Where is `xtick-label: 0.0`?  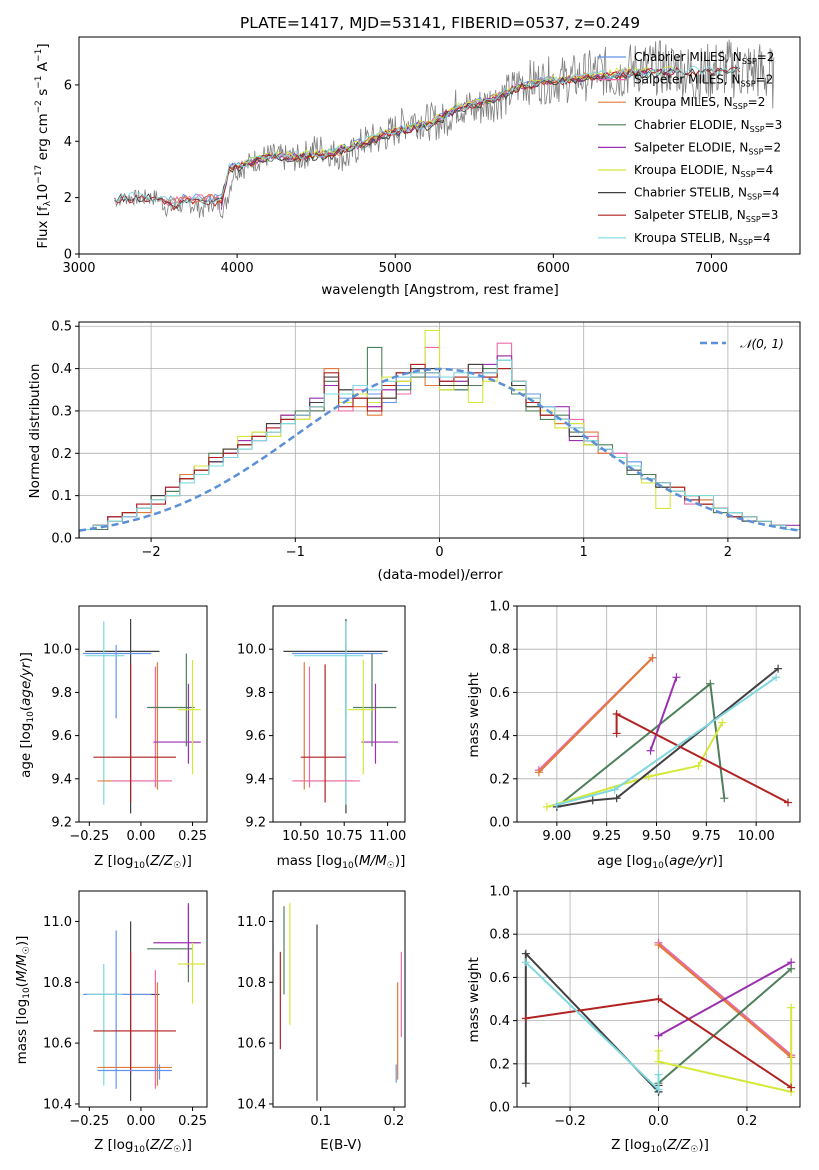
xtick-label: 0.0 is located at coordinates (658, 1121).